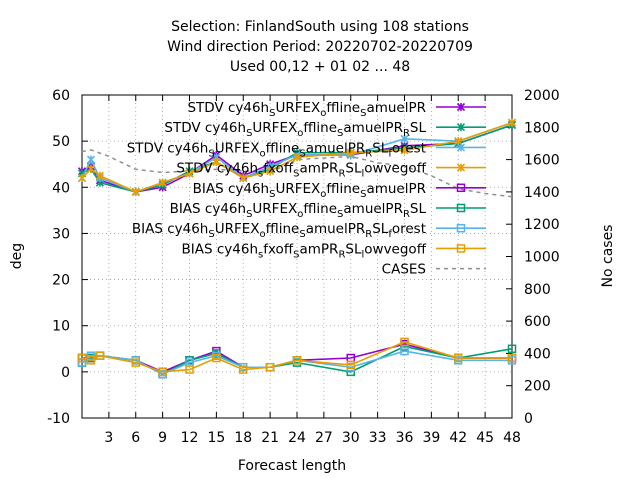  I want to click on title-line-3: Used 00,12 + 01 02 ... 48, so click(320, 67).